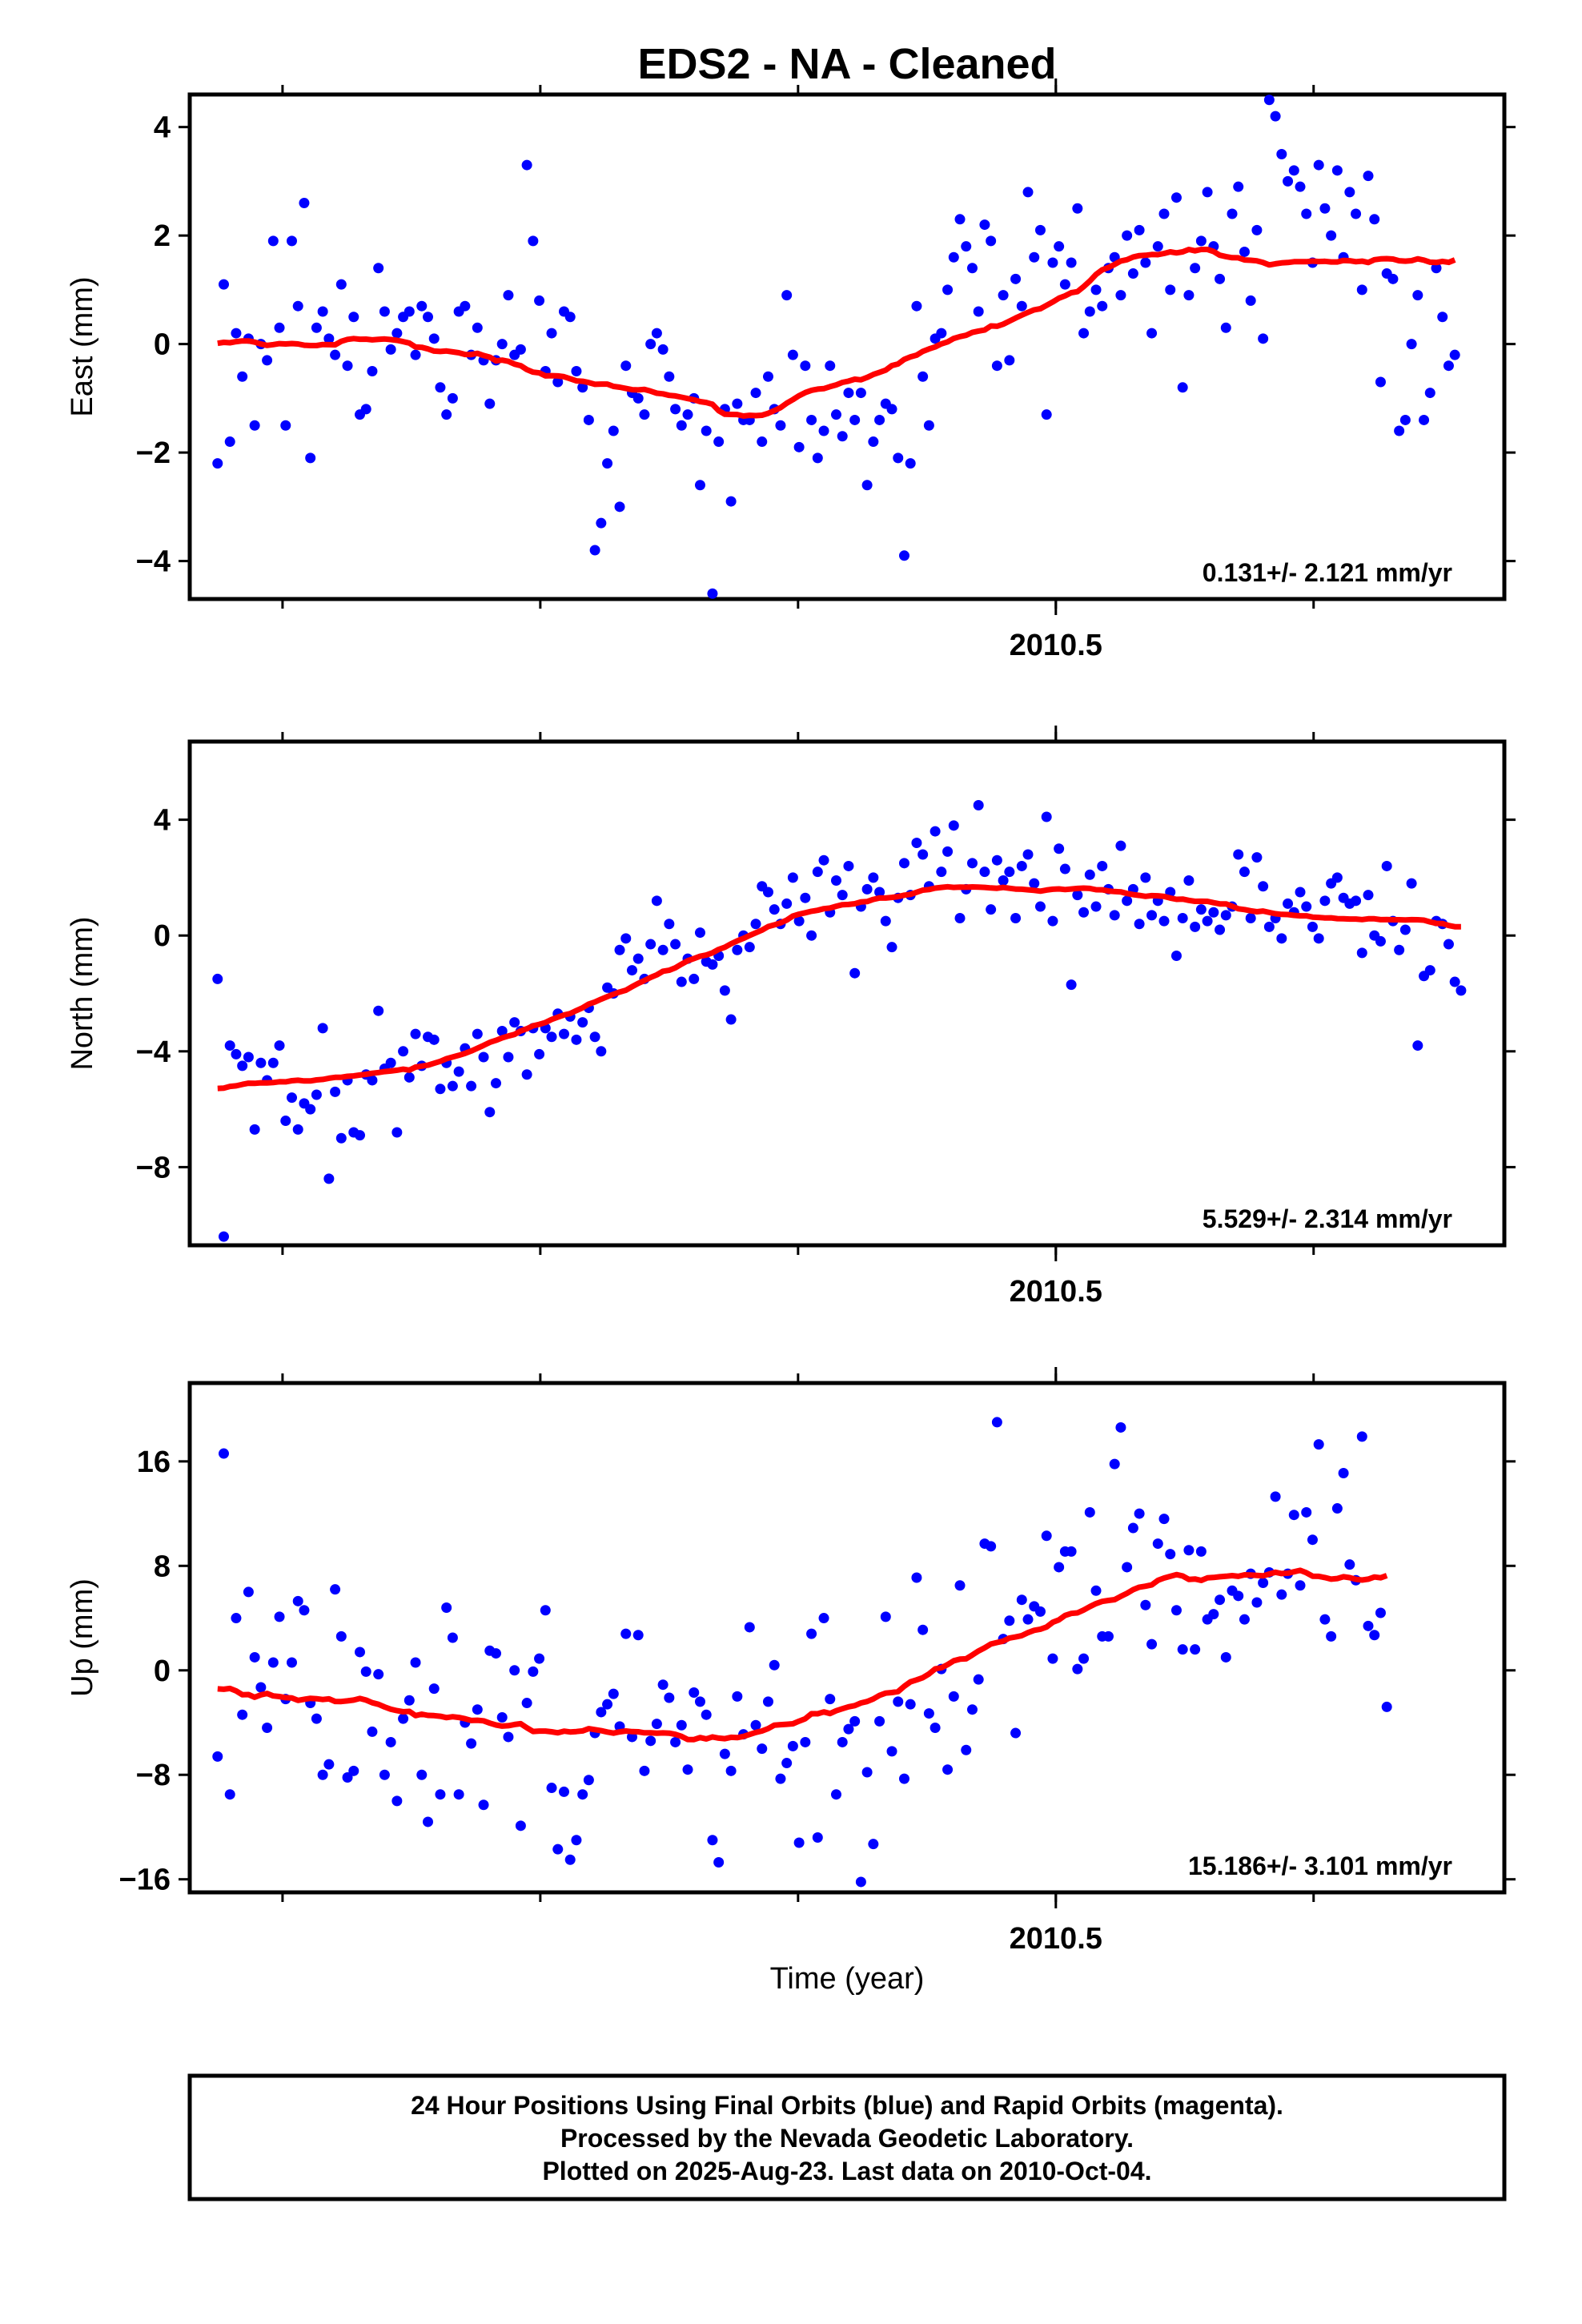 This screenshot has width=1582, height=2324. Describe the element at coordinates (162, 1672) in the screenshot. I see `up-ytick-label: 0` at that location.